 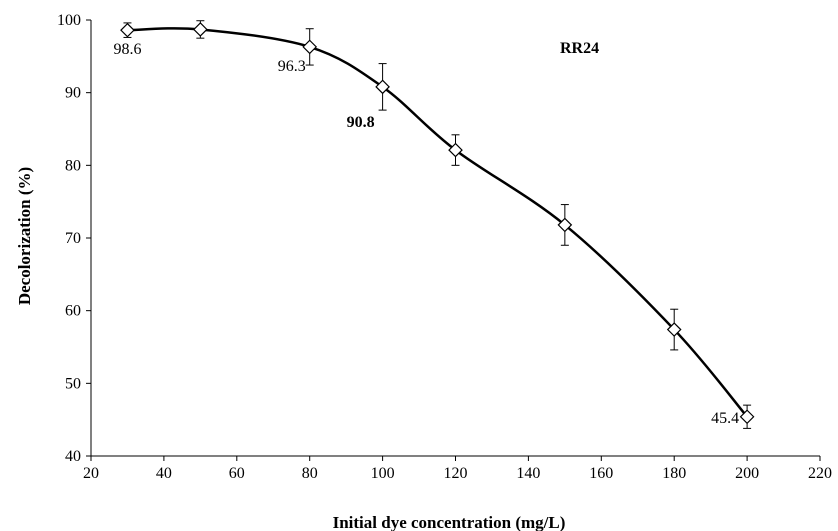 What do you see at coordinates (73, 456) in the screenshot?
I see `y-tick-label: 40` at bounding box center [73, 456].